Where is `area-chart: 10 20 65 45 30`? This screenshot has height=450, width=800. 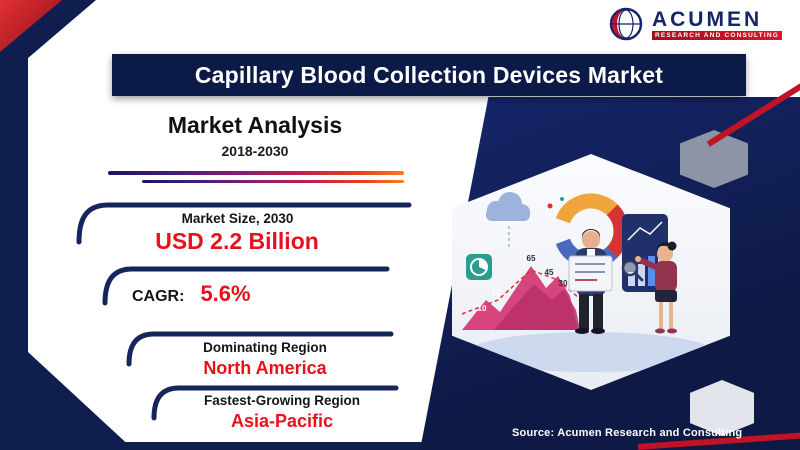 area-chart: 10 20 65 45 30 is located at coordinates (524, 292).